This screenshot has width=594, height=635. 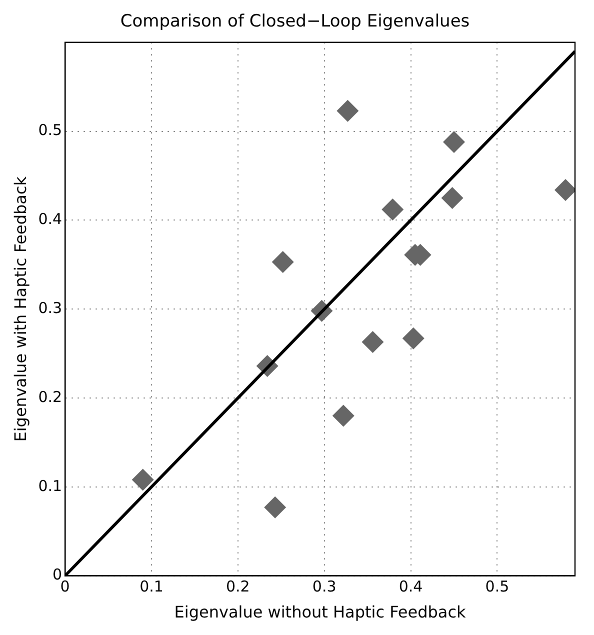 What do you see at coordinates (50, 307) in the screenshot?
I see `y-tick-label: 0.3` at bounding box center [50, 307].